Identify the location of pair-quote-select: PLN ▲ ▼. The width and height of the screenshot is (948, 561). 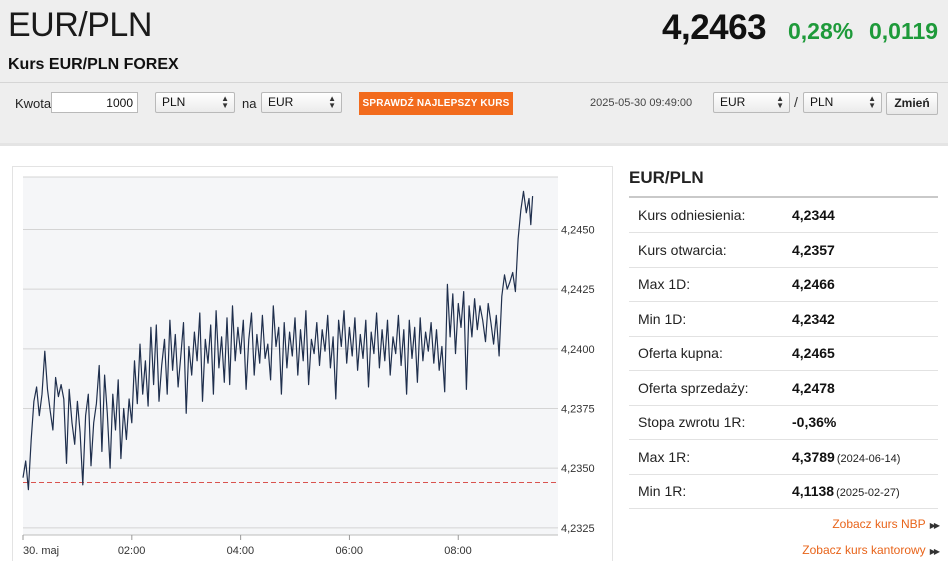
(842, 102).